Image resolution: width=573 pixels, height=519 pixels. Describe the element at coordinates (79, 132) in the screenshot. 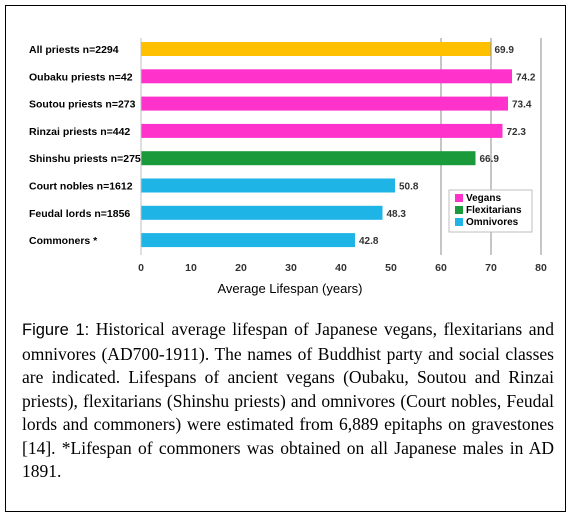

I see `category-label-3: Rinzai priests n=442` at that location.